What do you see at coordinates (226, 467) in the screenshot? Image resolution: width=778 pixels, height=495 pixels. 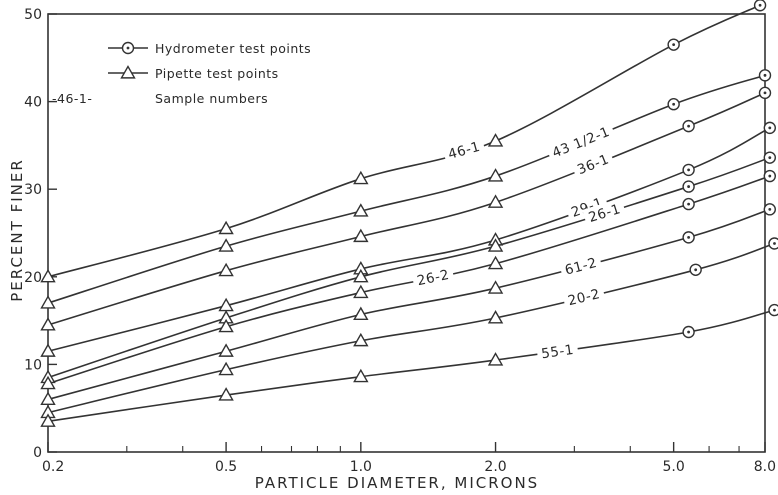 I see `x-tick-label: 0.5` at bounding box center [226, 467].